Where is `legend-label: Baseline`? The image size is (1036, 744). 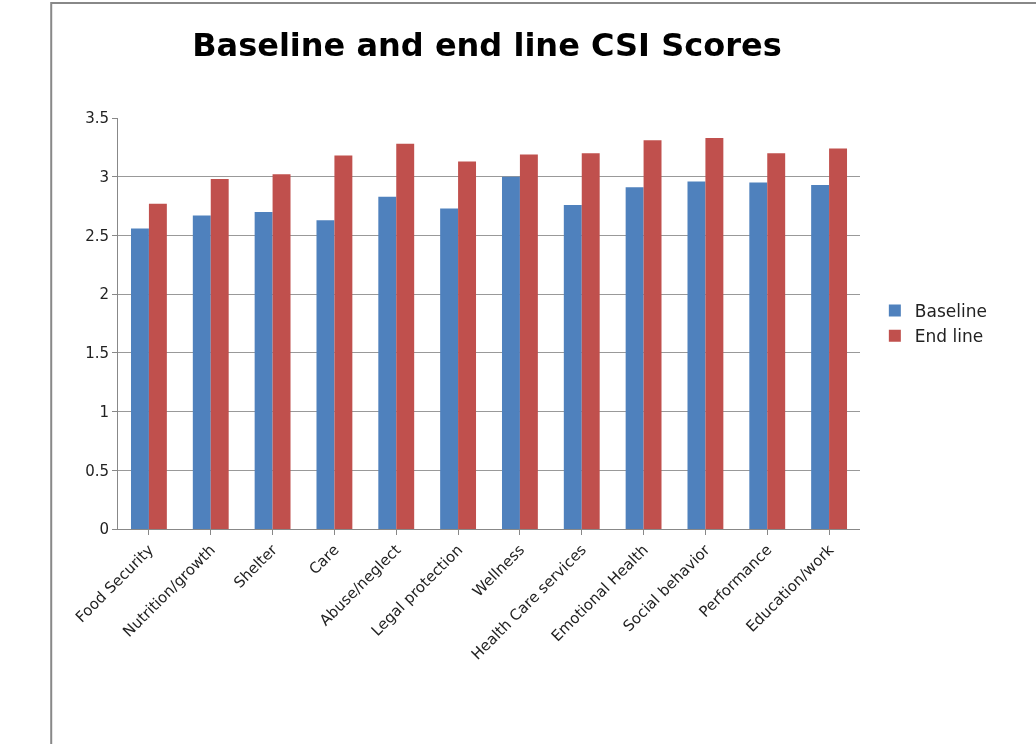
legend-label: Baseline is located at coordinates (950, 311).